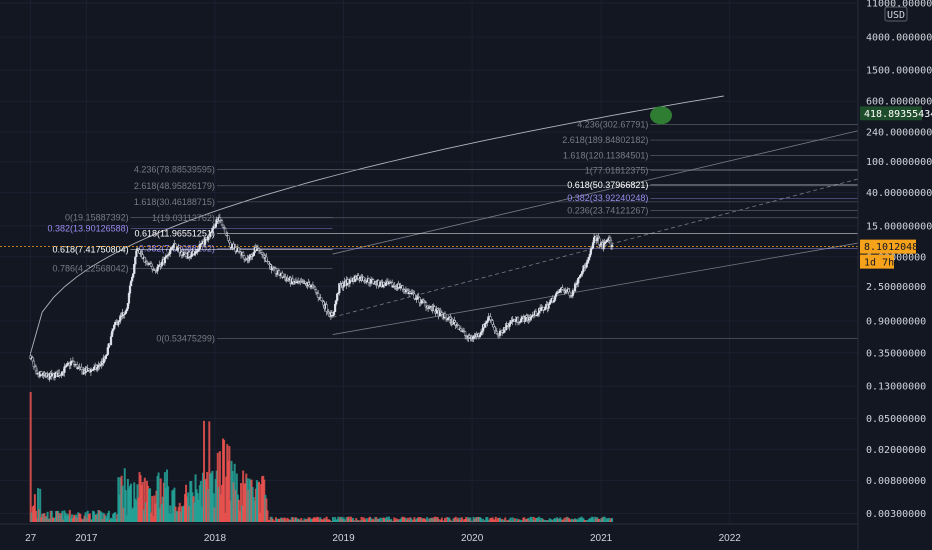 Image resolution: width=932 pixels, height=550 pixels. Describe the element at coordinates (429, 533) in the screenshot. I see `time-axis: 27 2017 2018 2019 2020 2021 2022` at that location.